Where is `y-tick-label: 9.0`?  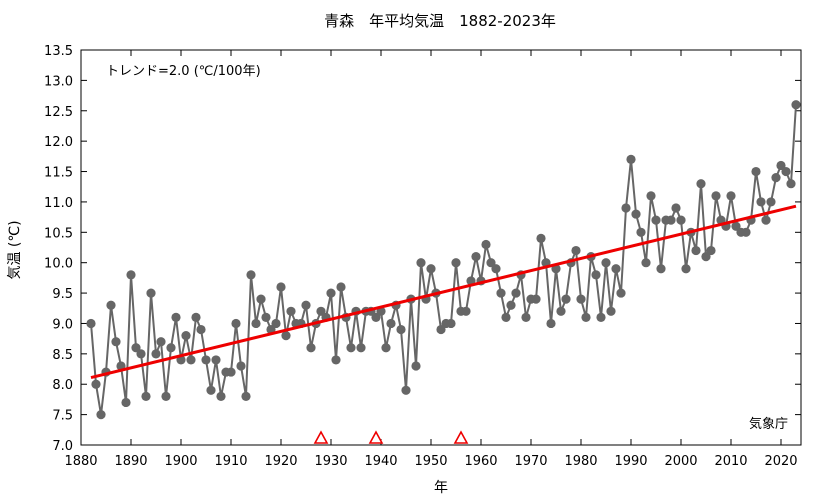 y-tick-label: 9.0 is located at coordinates (62, 324).